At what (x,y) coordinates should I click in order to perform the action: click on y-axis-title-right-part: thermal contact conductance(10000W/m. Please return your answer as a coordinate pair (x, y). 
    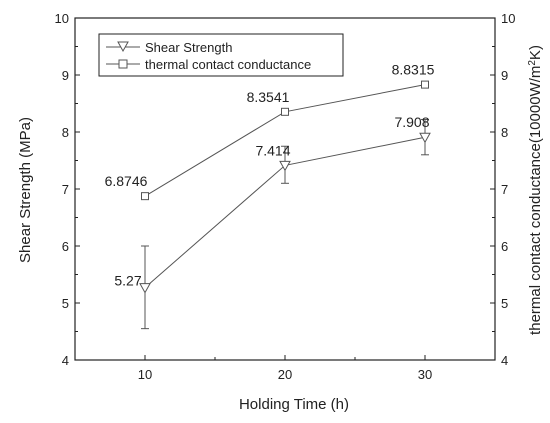
    Looking at the image, I should click on (535, 200).